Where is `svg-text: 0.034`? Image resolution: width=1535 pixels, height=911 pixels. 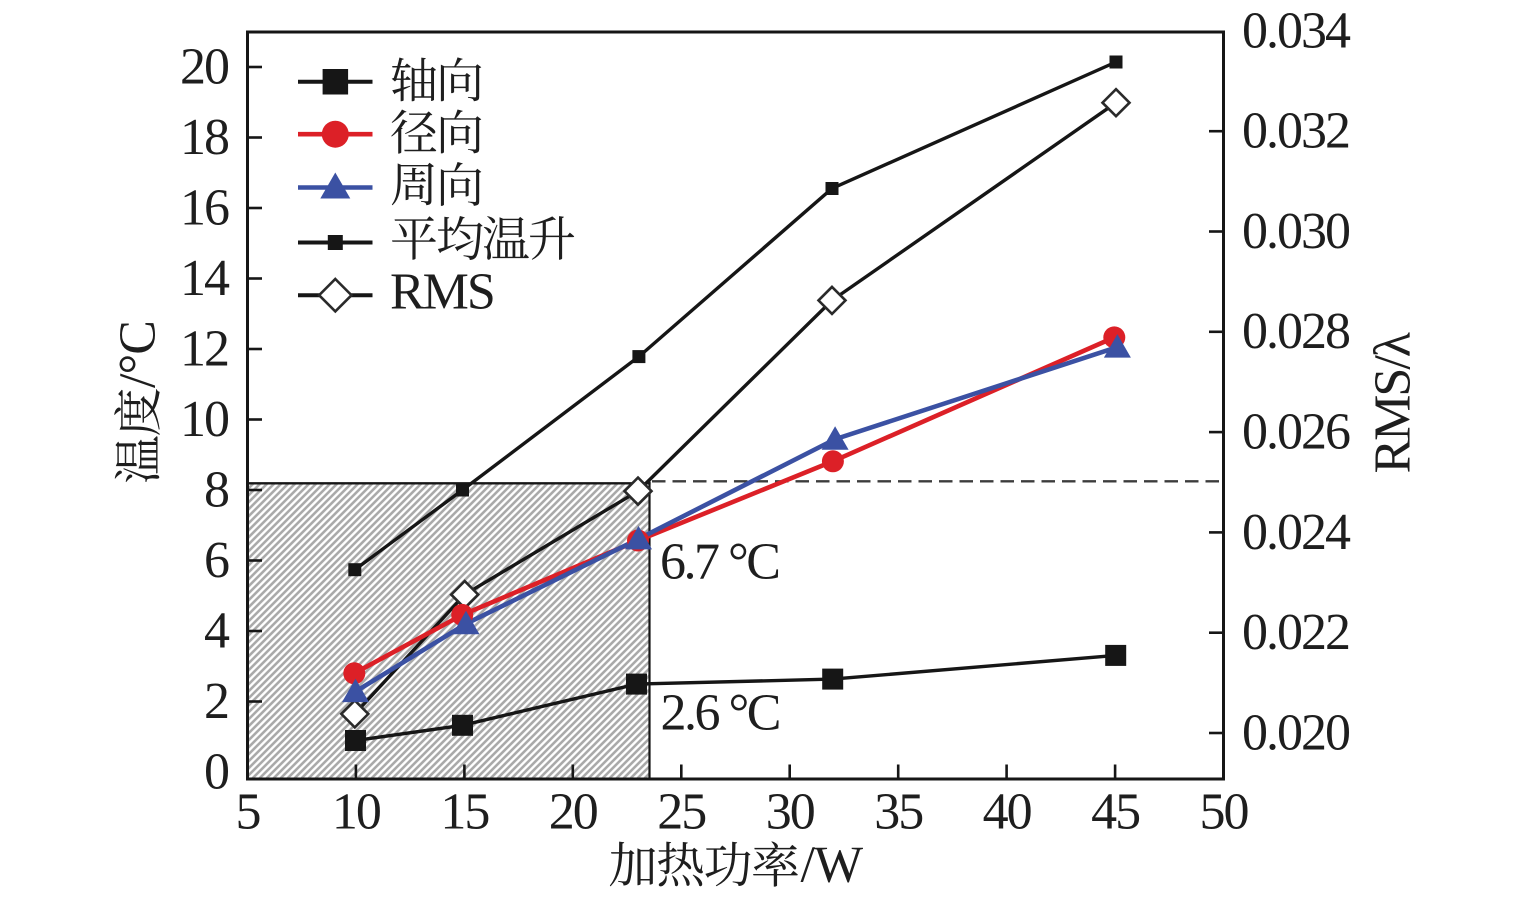
svg-text: 0.034 is located at coordinates (1296, 30).